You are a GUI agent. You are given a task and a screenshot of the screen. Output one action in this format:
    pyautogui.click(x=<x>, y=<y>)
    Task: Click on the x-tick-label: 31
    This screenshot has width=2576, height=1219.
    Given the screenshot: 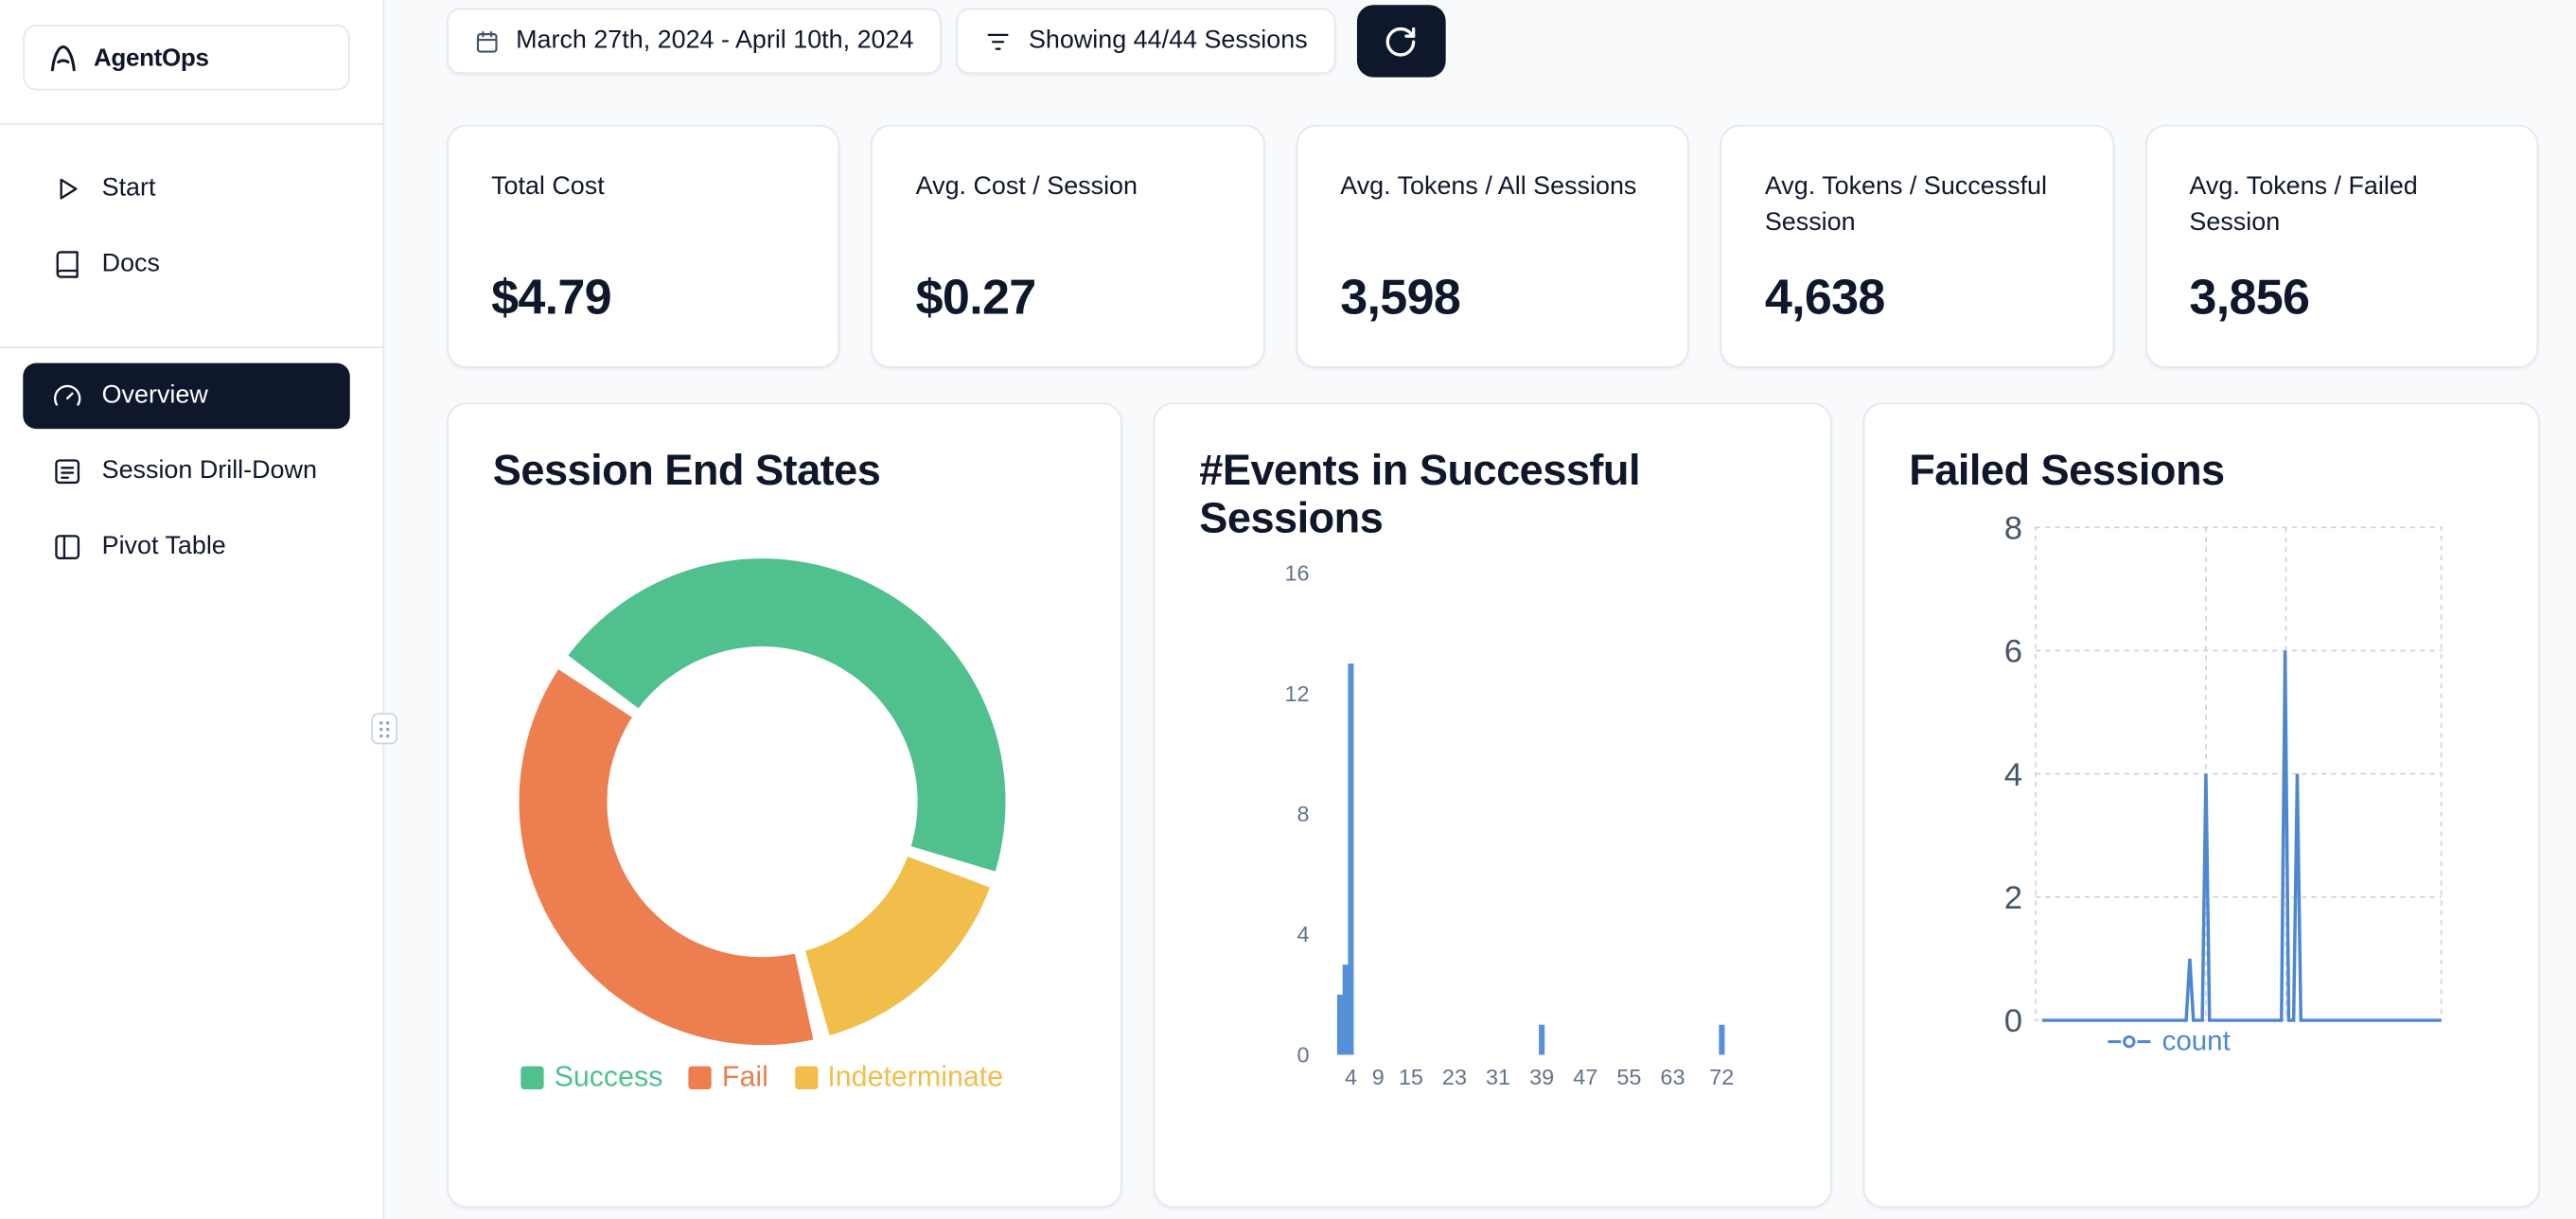 What is the action you would take?
    pyautogui.click(x=1498, y=1077)
    